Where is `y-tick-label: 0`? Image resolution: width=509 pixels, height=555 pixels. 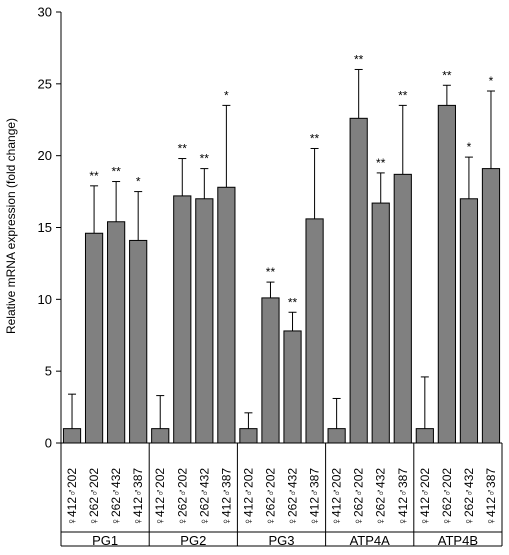
y-tick-label: 0 is located at coordinates (48, 443).